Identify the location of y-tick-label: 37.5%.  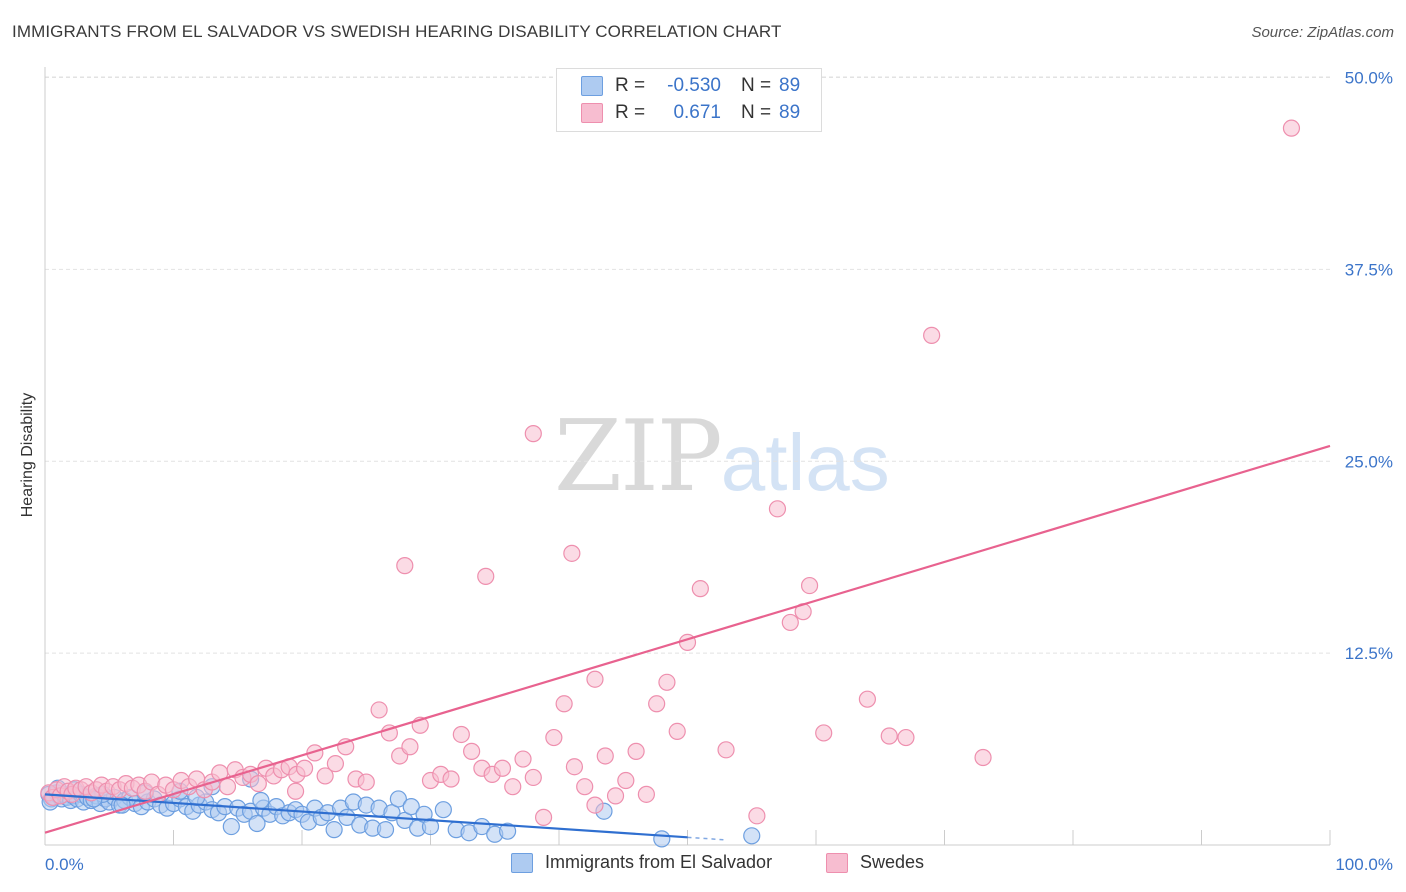
(1369, 269).